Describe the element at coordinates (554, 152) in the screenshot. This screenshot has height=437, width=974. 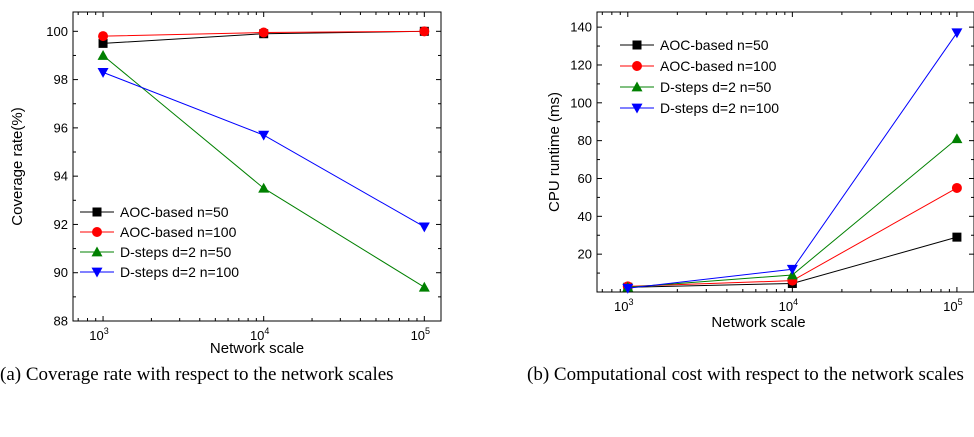
I see `y-axis-label: CPU runtime (ms)` at that location.